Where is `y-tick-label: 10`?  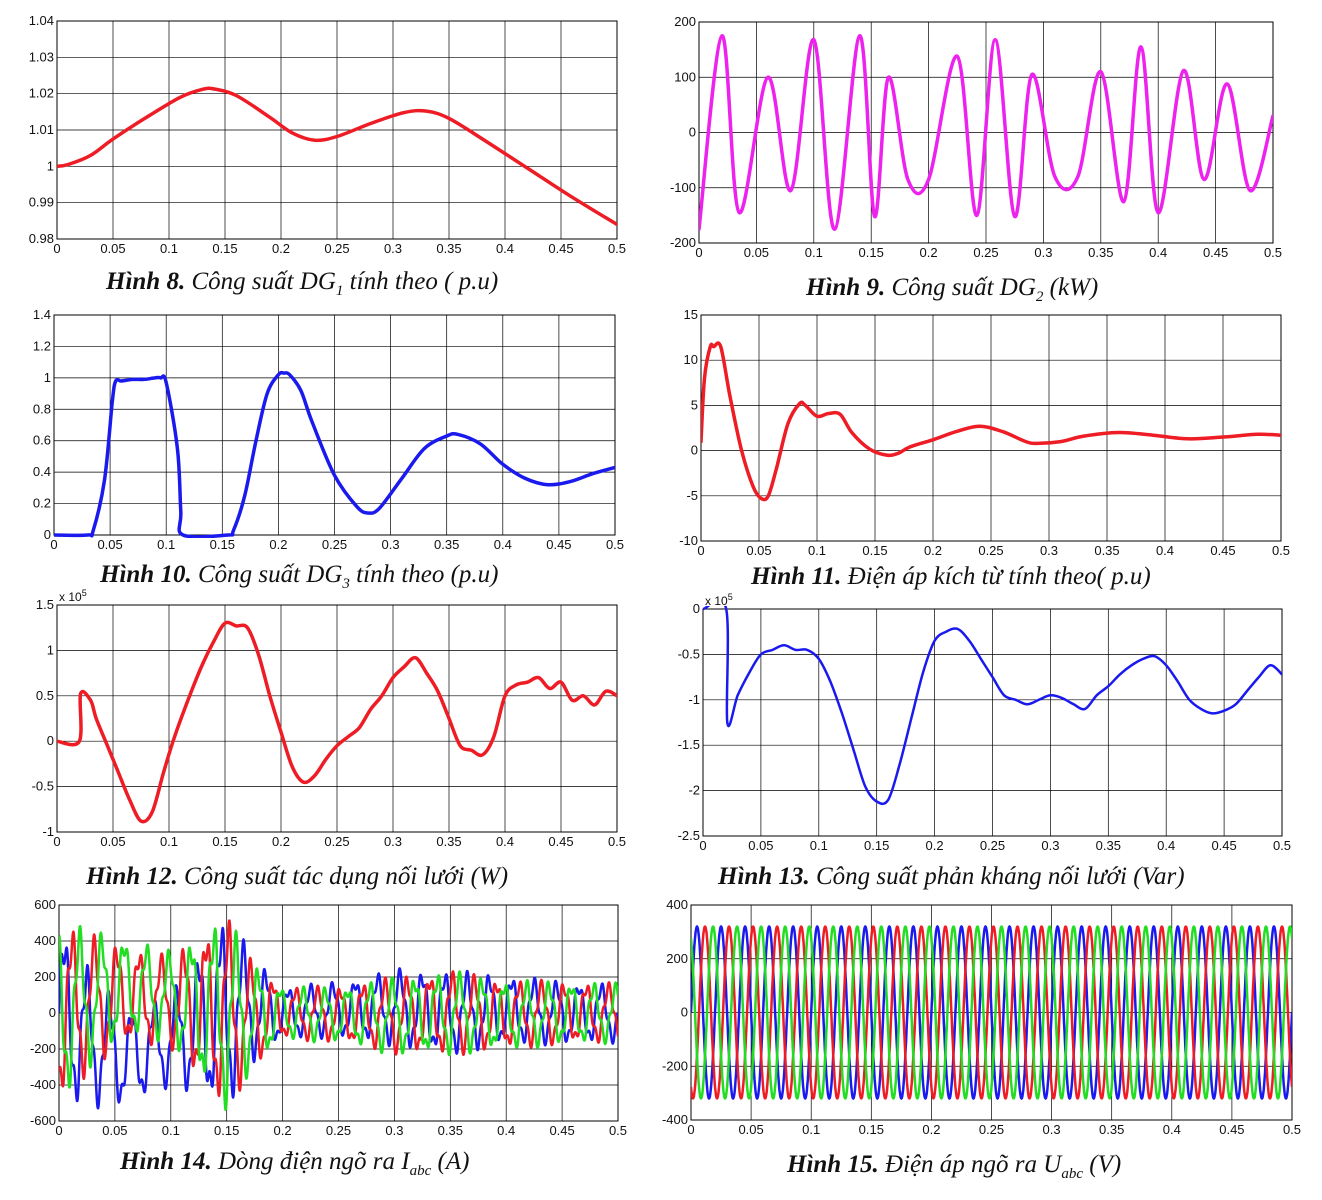
y-tick-label: 10 is located at coordinates (691, 359).